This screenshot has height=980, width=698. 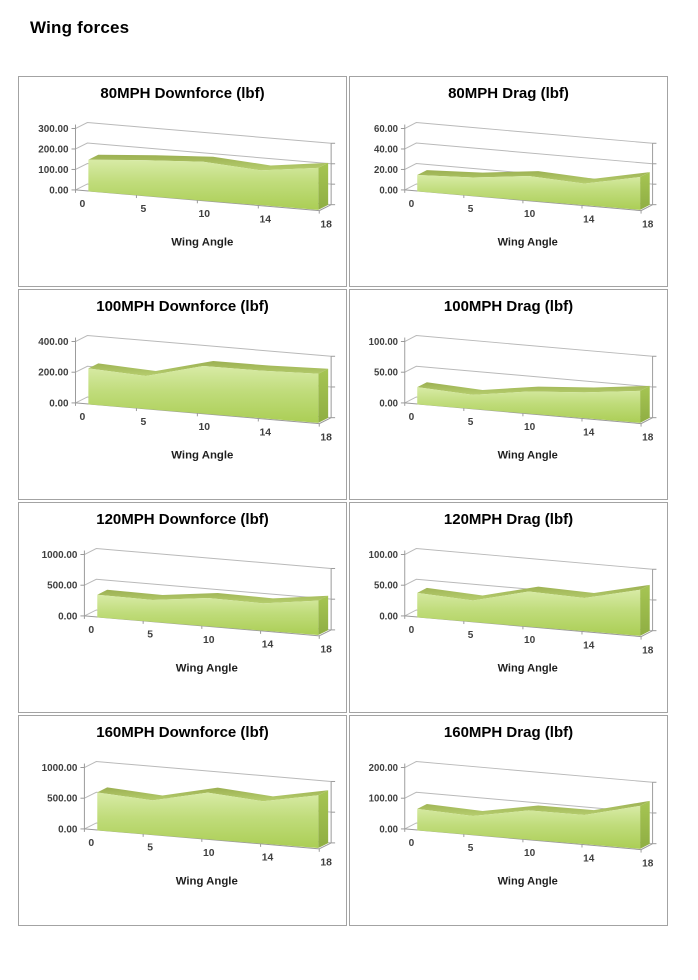 What do you see at coordinates (80, 27) in the screenshot?
I see `page-title: Wing forces` at bounding box center [80, 27].